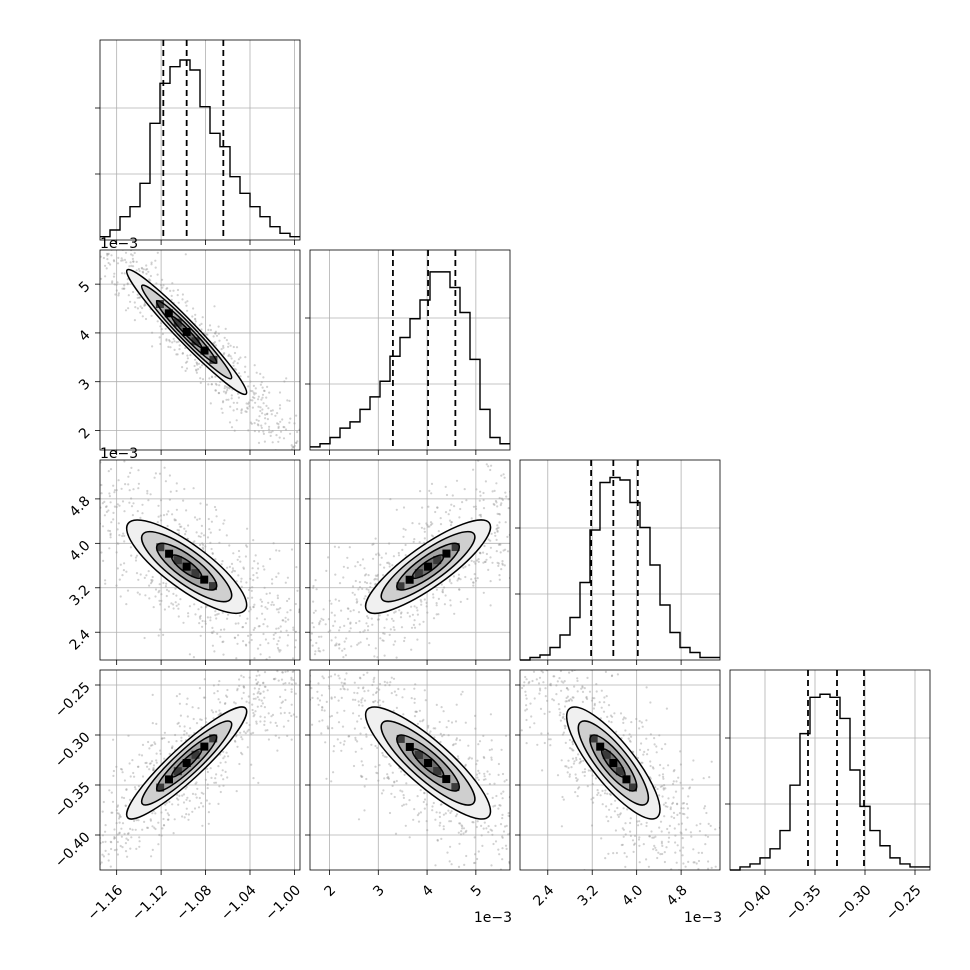 The image size is (970, 970). I want to click on scatter-points, so click(596, 747).